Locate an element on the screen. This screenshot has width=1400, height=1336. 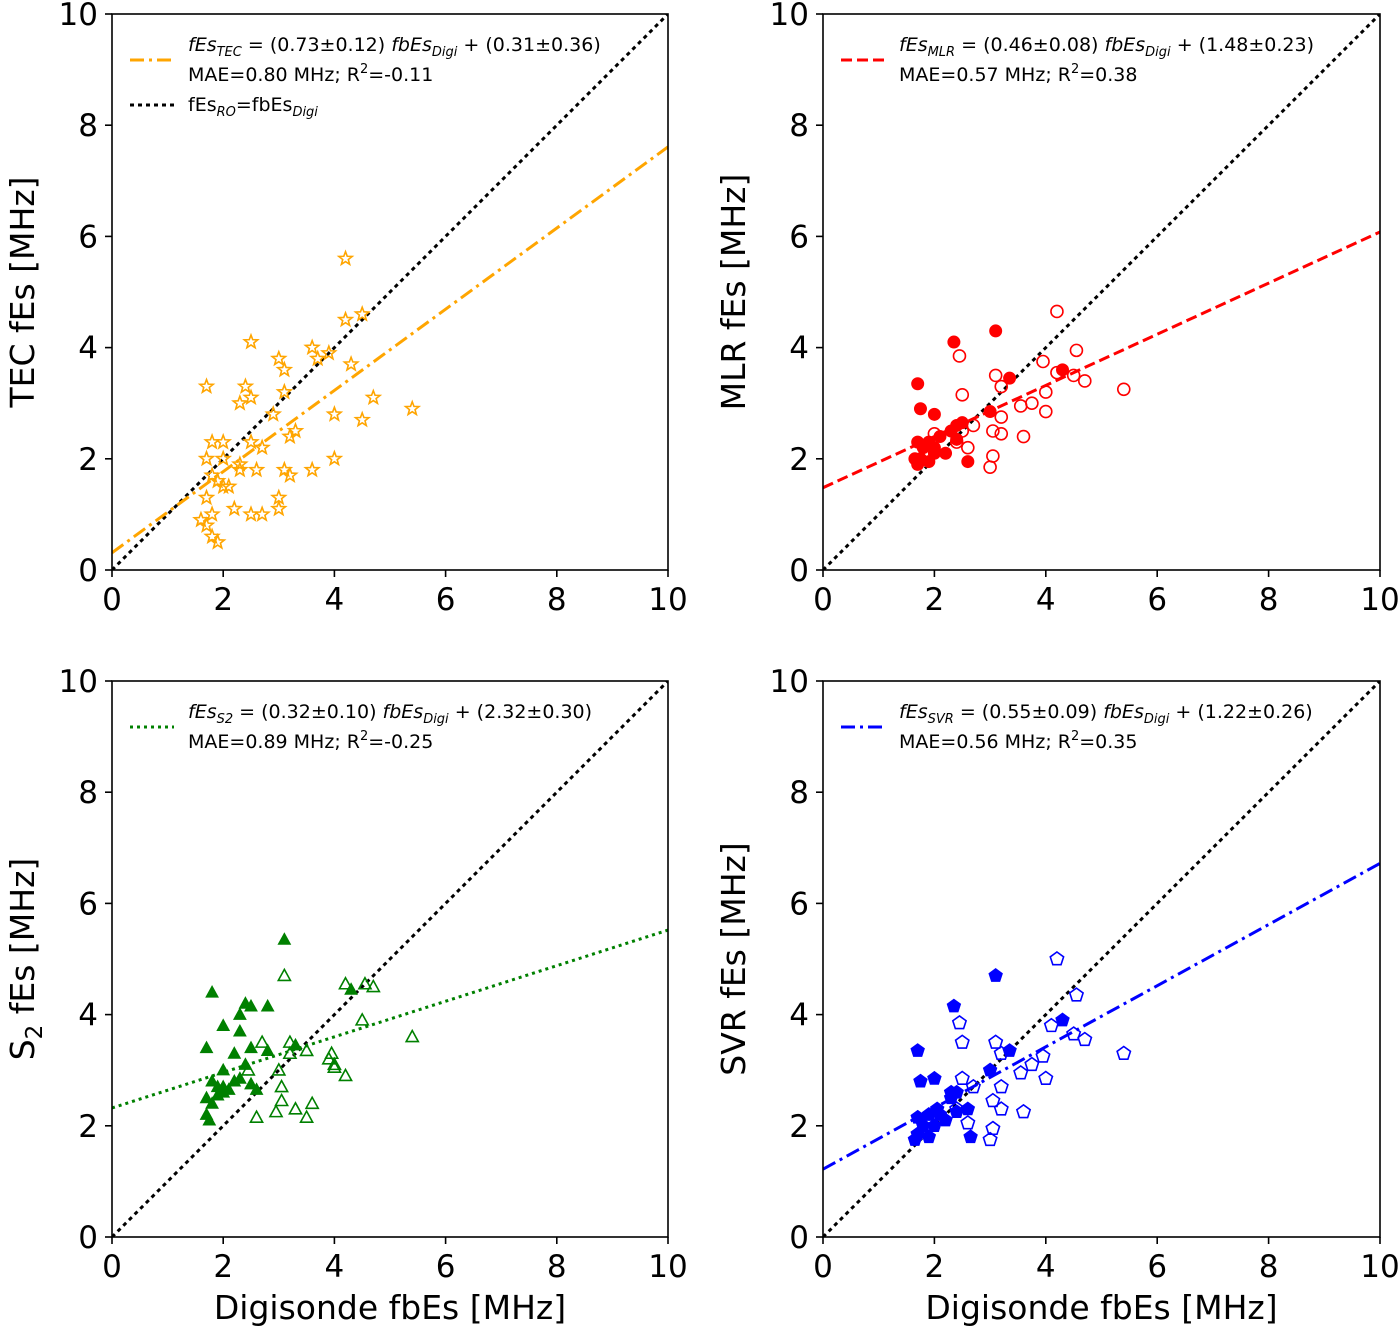
y-axis-label: SVR fEs [MHz] is located at coordinates (733, 958).